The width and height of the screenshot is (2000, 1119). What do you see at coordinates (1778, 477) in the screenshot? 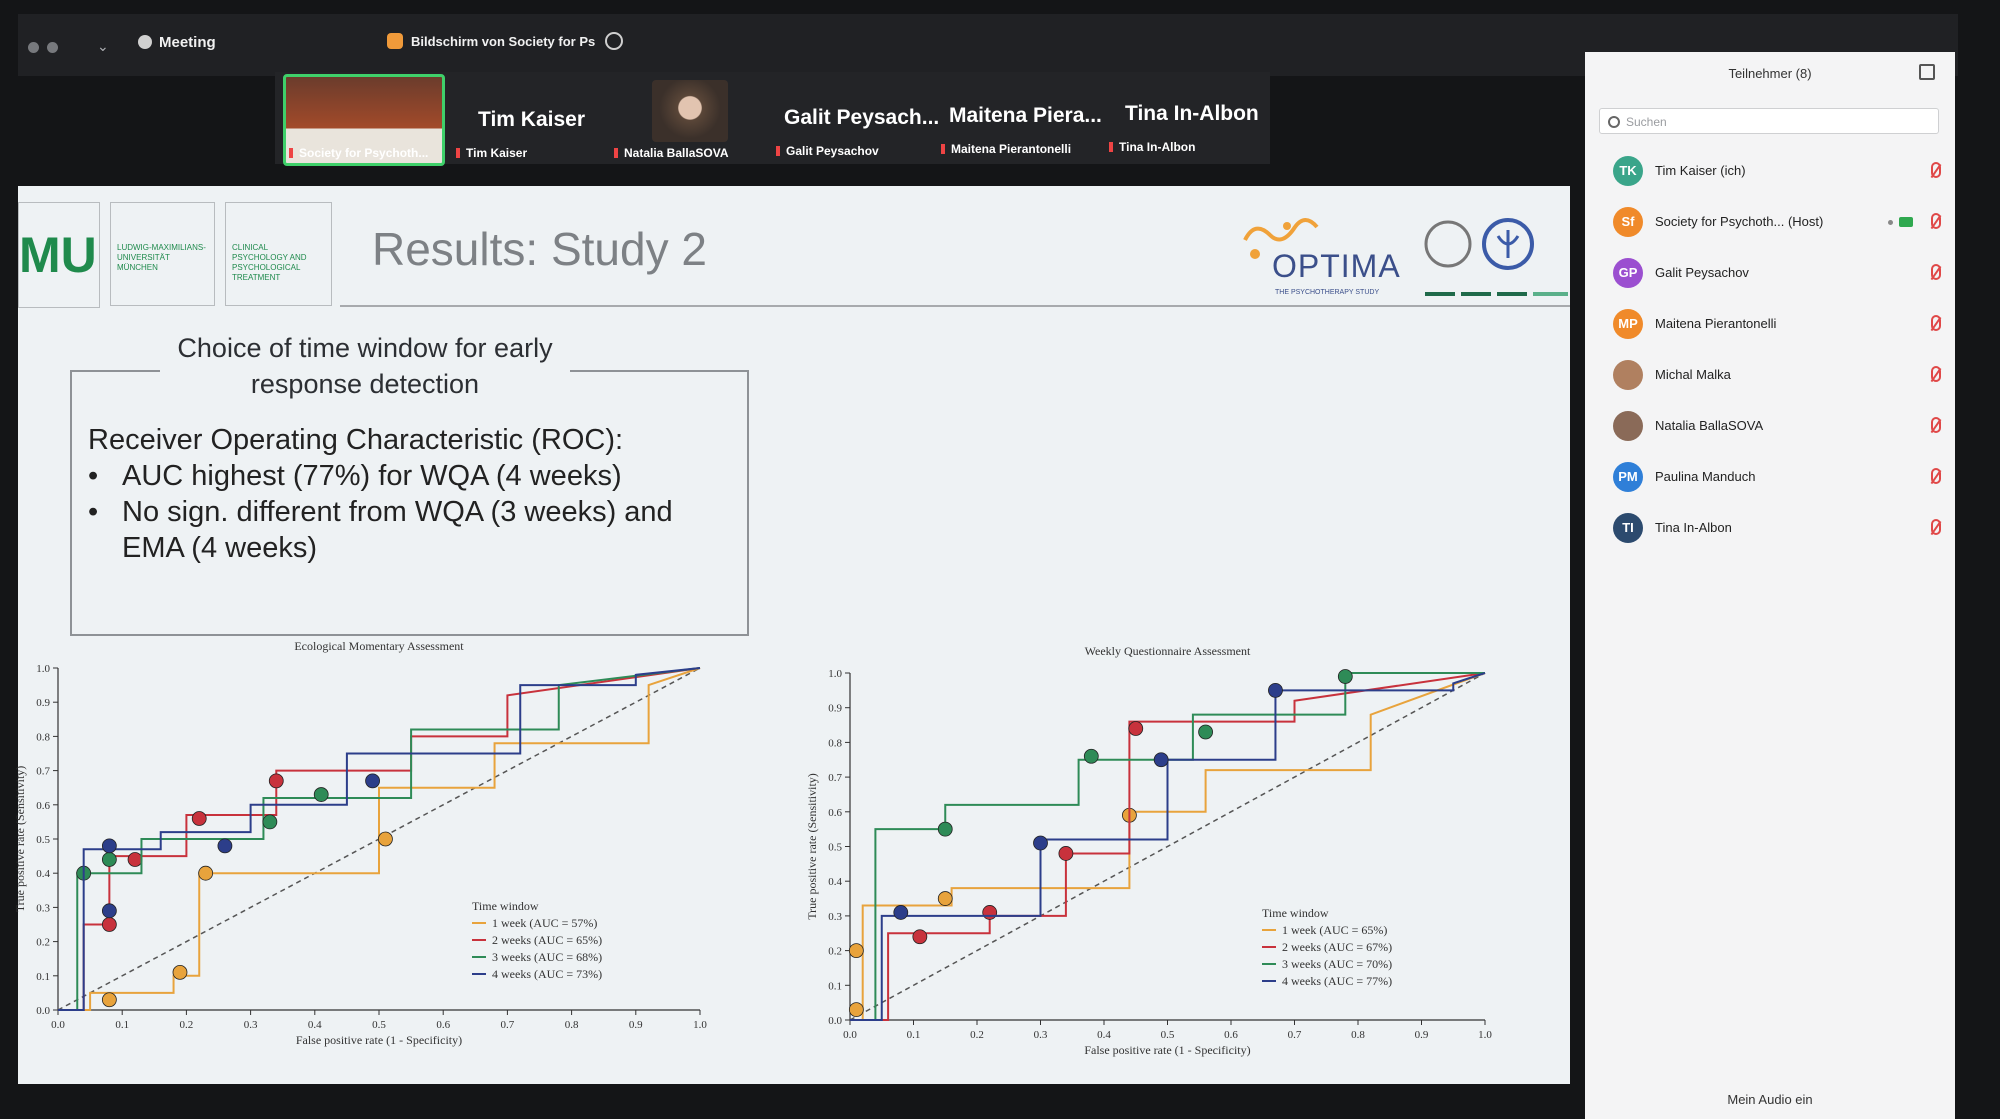
I see `participant-row: PM Paulina Manduch` at bounding box center [1778, 477].